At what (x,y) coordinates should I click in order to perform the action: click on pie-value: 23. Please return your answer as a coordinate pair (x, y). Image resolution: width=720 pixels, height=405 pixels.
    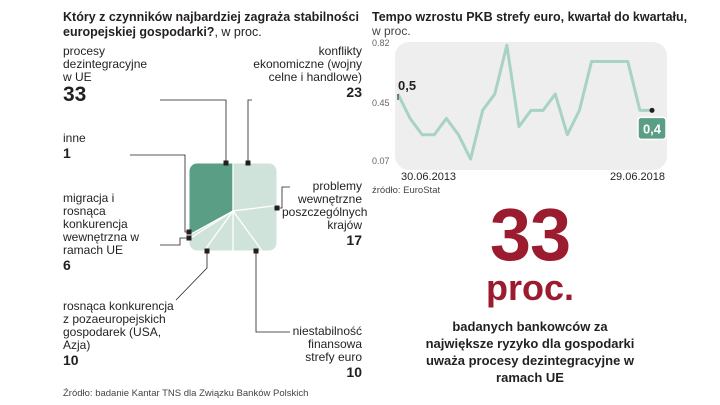
    Looking at the image, I should click on (354, 92).